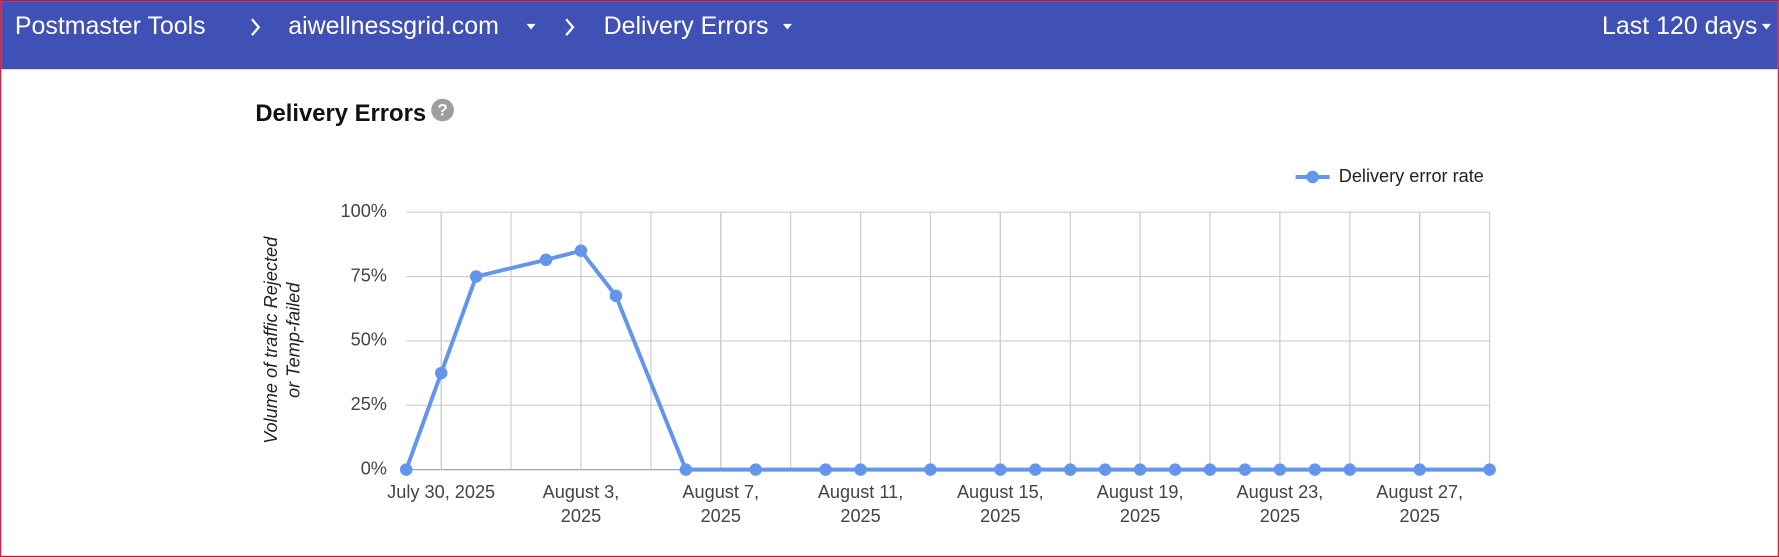  I want to click on y-tick-label: 25%, so click(369, 404).